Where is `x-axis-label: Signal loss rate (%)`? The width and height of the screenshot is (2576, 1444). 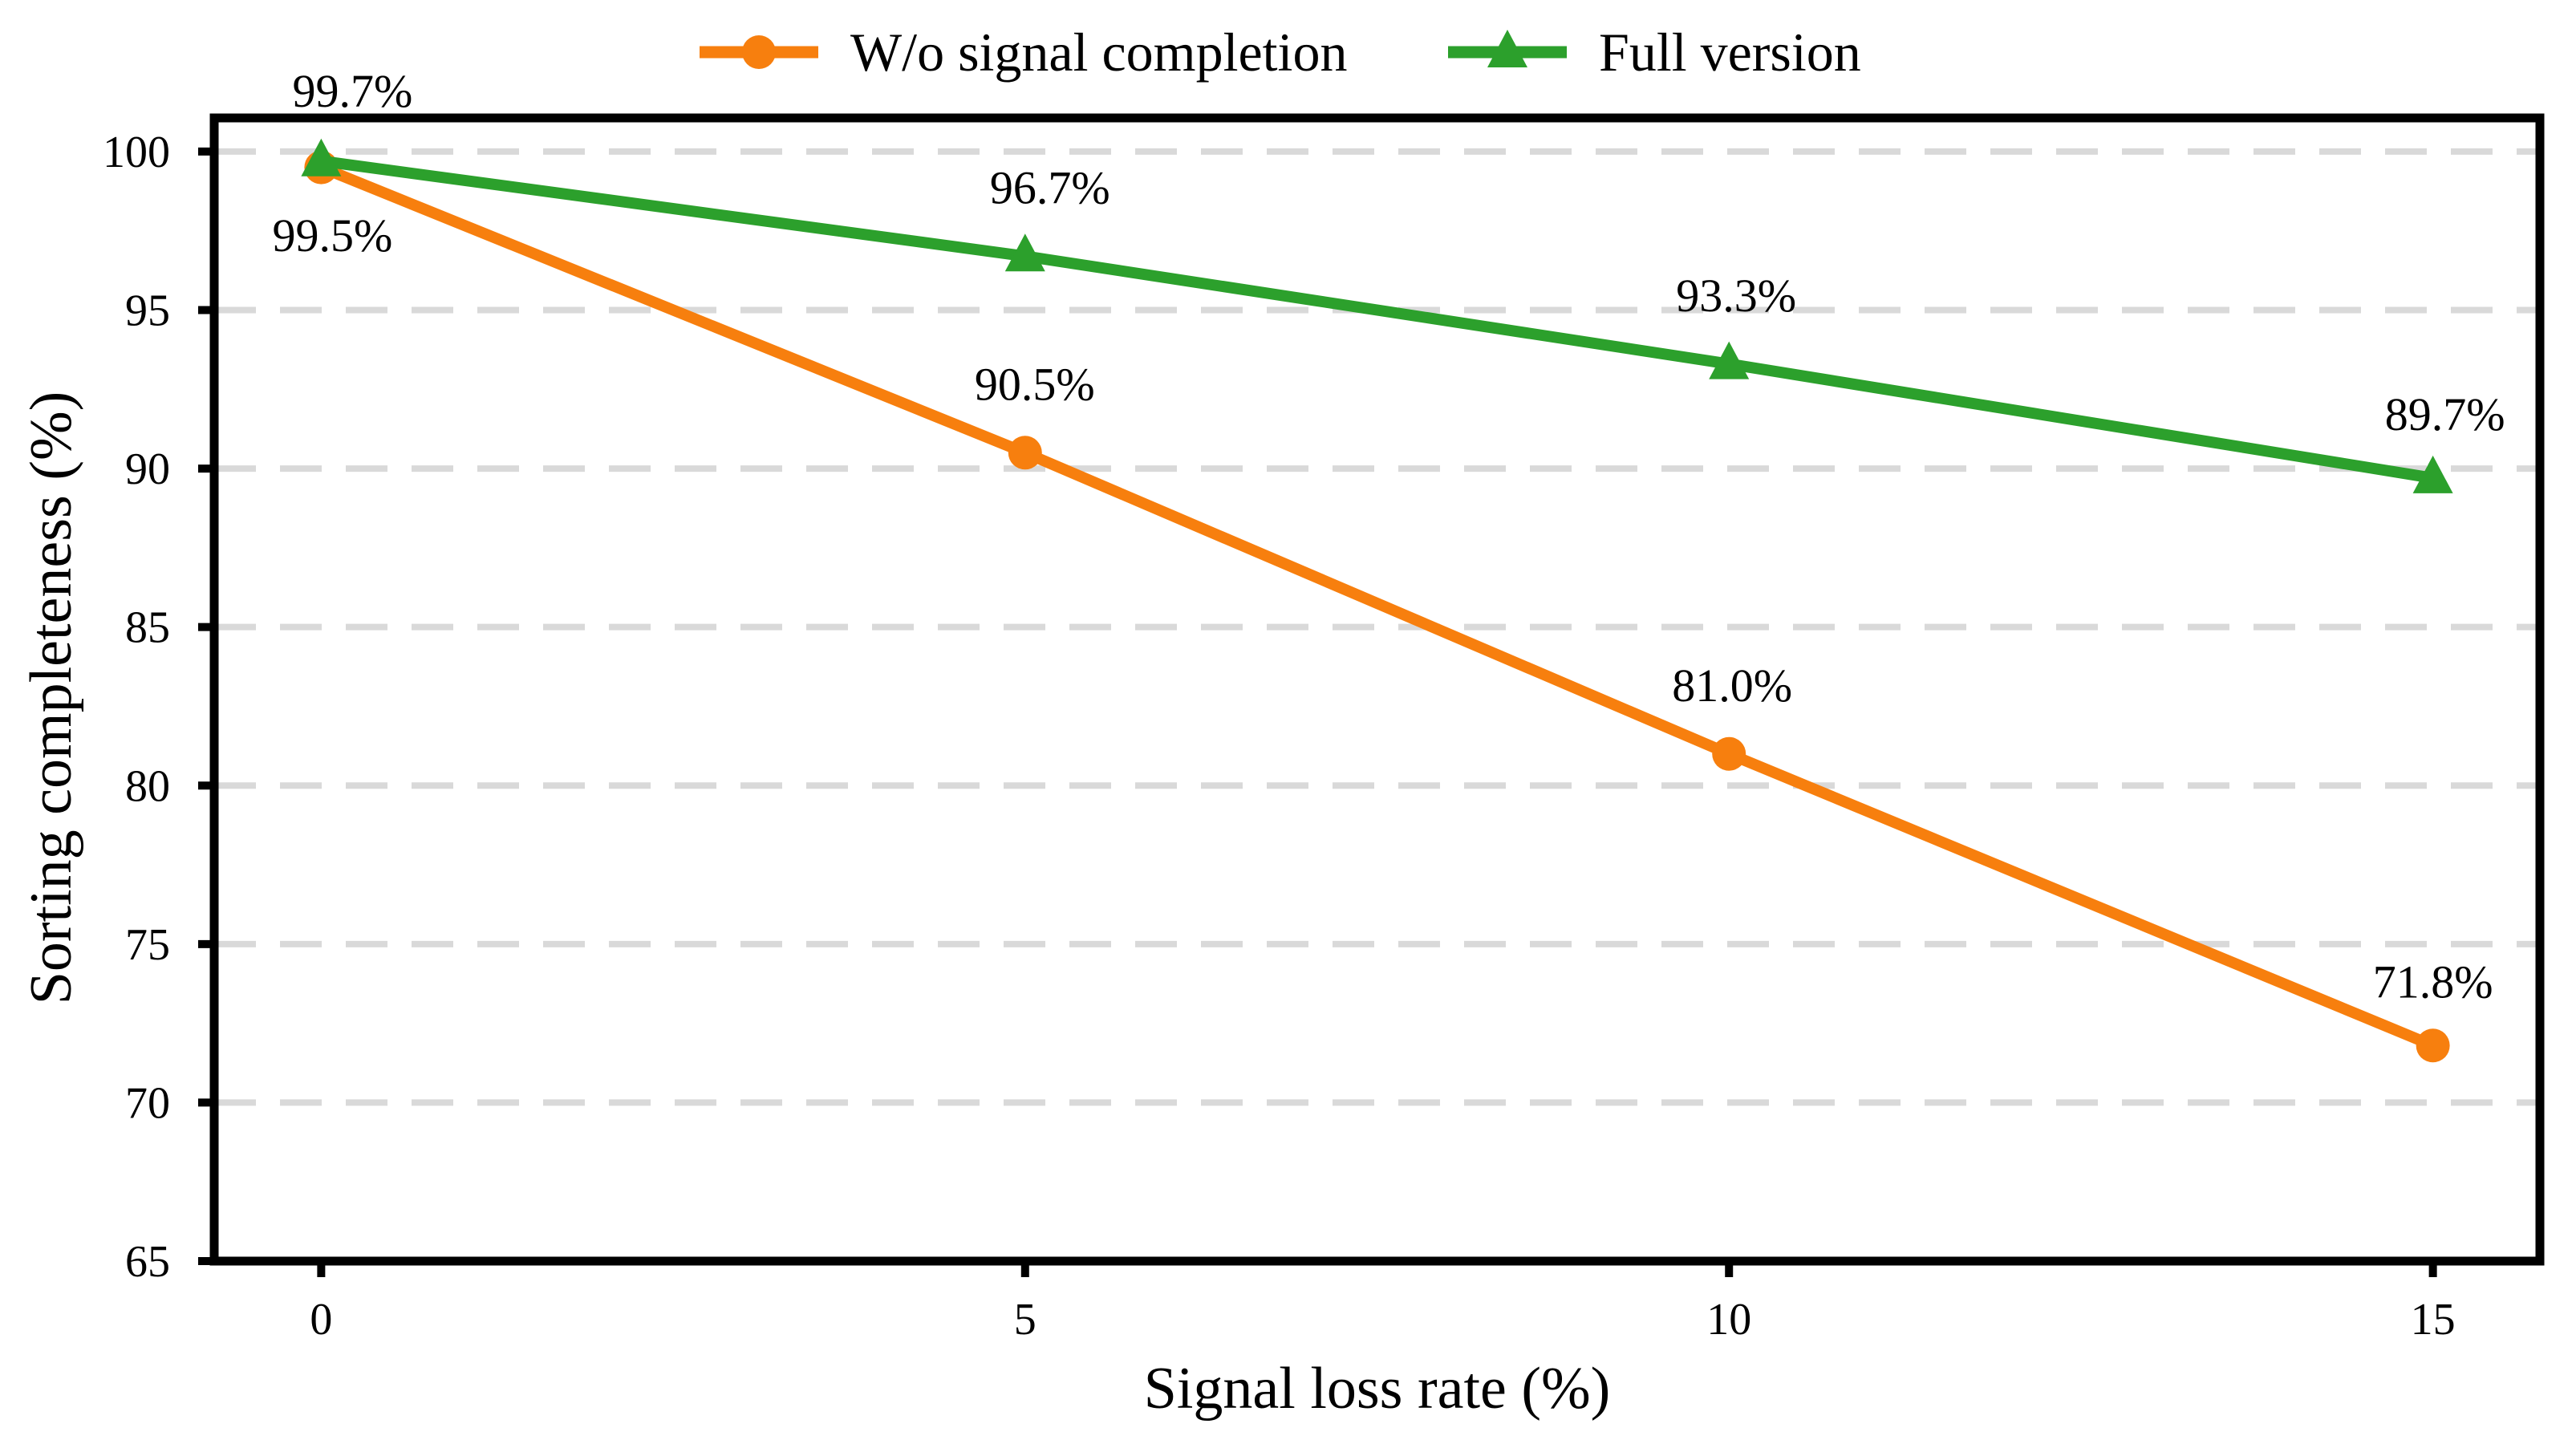
x-axis-label: Signal loss rate (%) is located at coordinates (1377, 1389).